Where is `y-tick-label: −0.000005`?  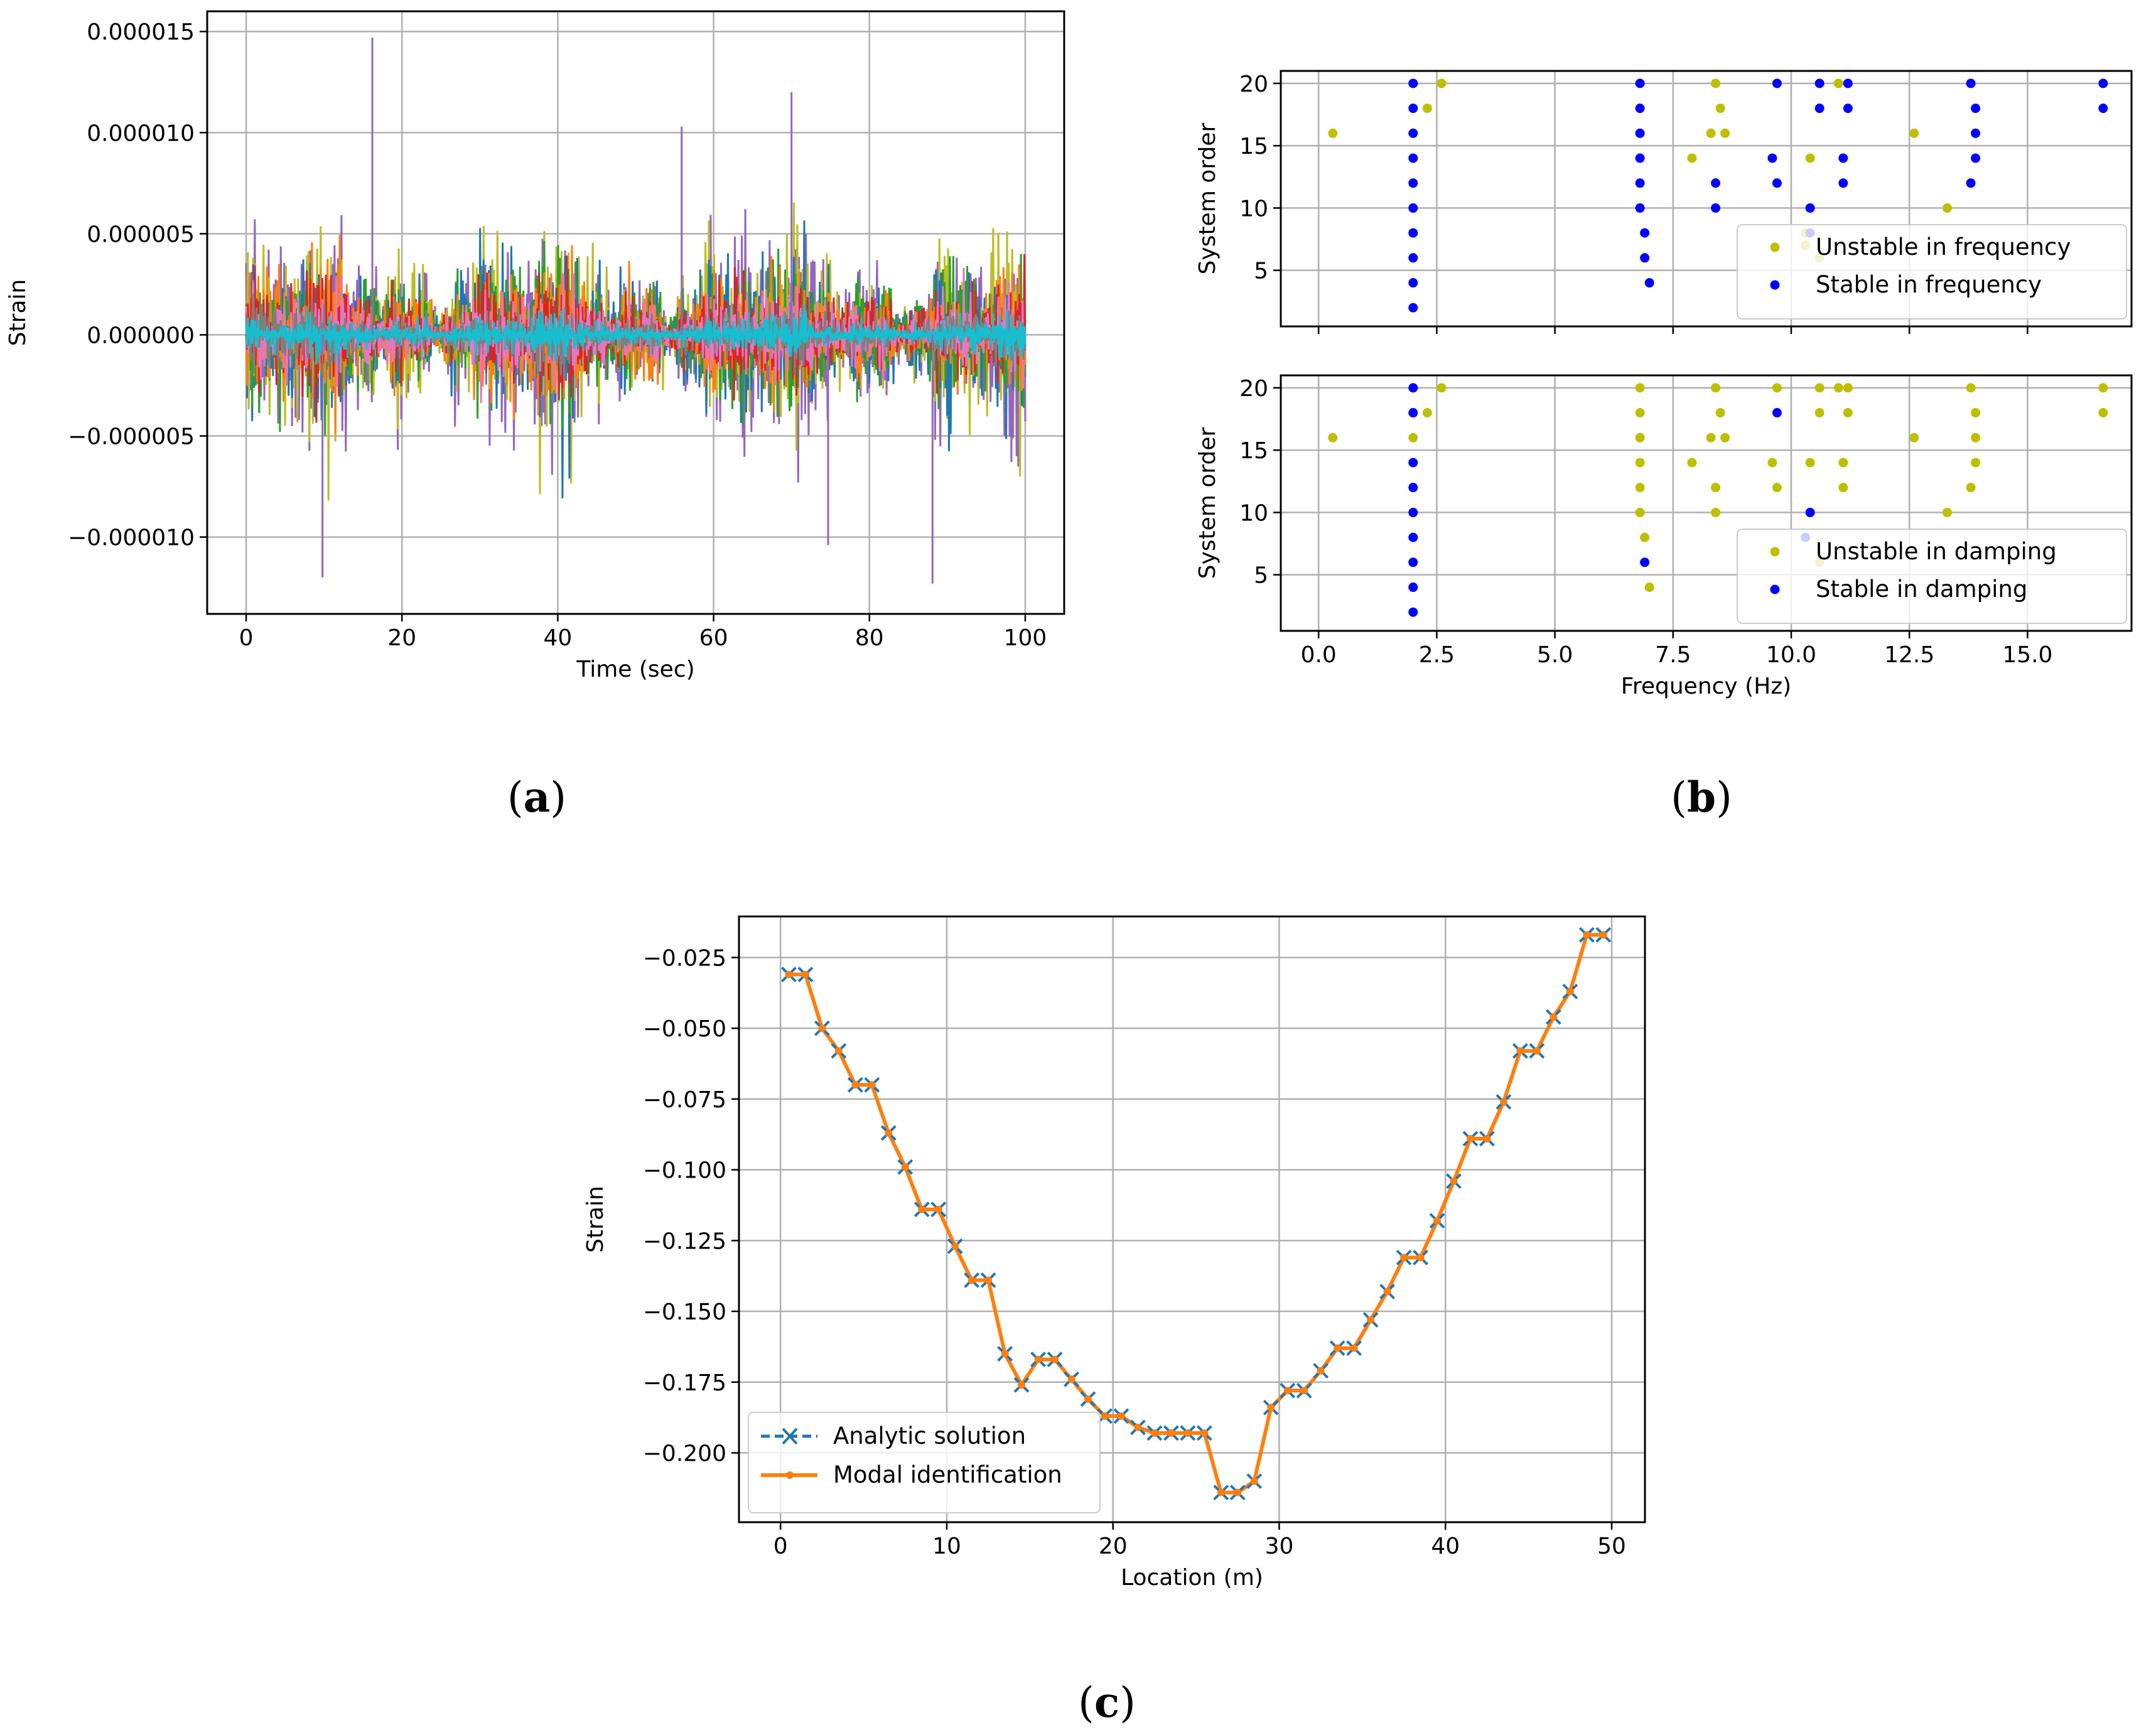 y-tick-label: −0.000005 is located at coordinates (132, 437).